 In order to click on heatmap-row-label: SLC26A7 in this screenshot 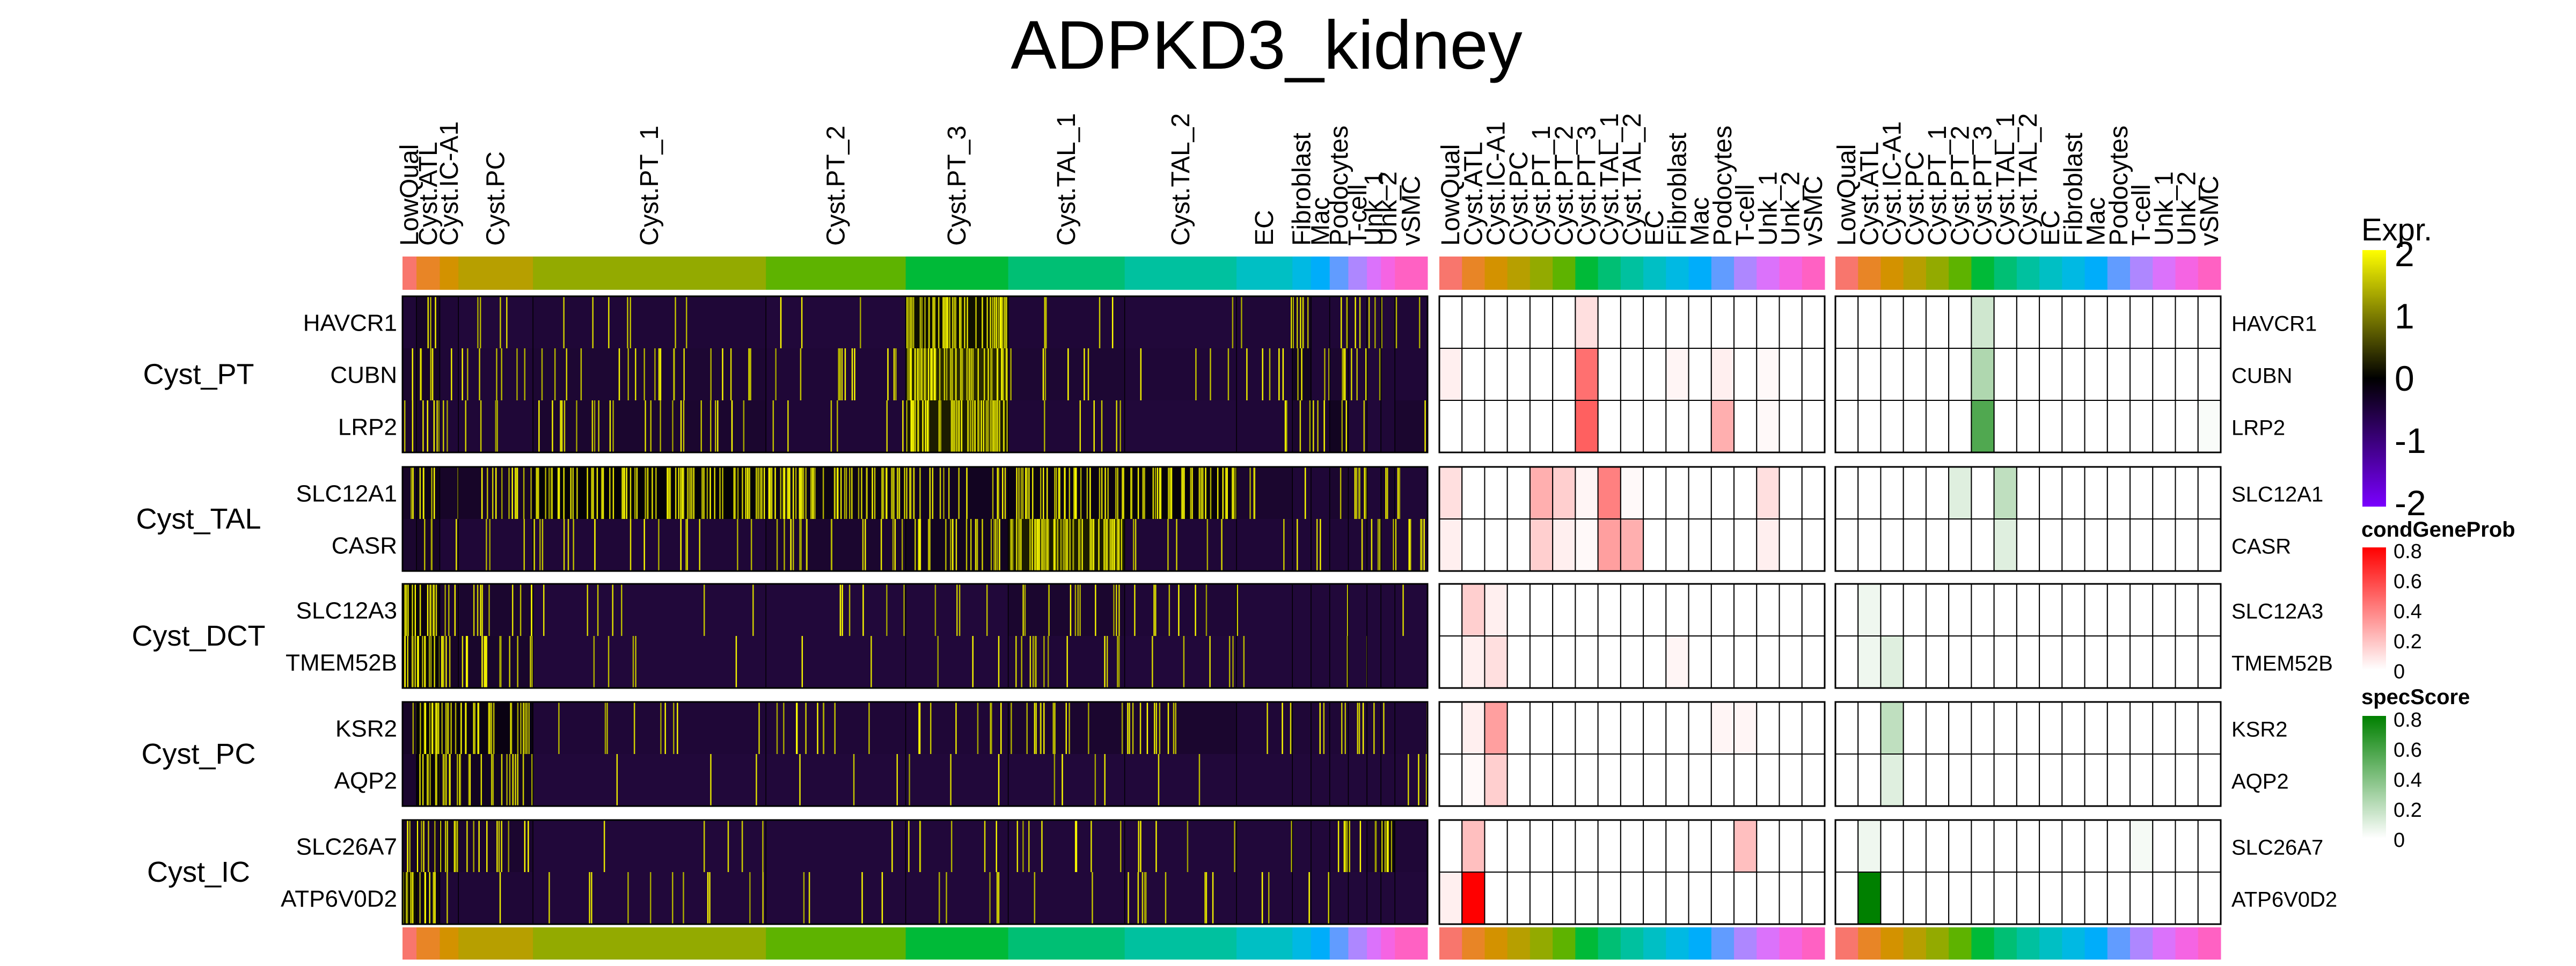, I will do `click(346, 847)`.